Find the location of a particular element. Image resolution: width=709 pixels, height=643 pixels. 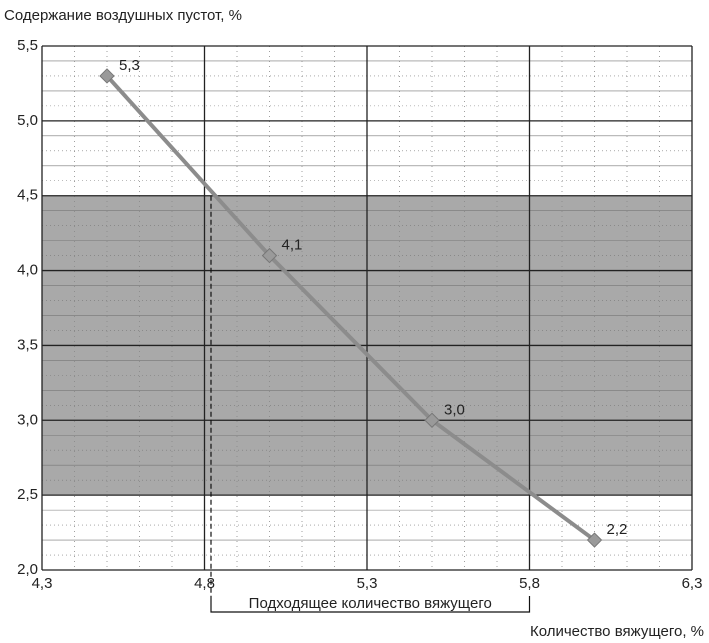

y-tick-label: 5,0 is located at coordinates (27, 120).